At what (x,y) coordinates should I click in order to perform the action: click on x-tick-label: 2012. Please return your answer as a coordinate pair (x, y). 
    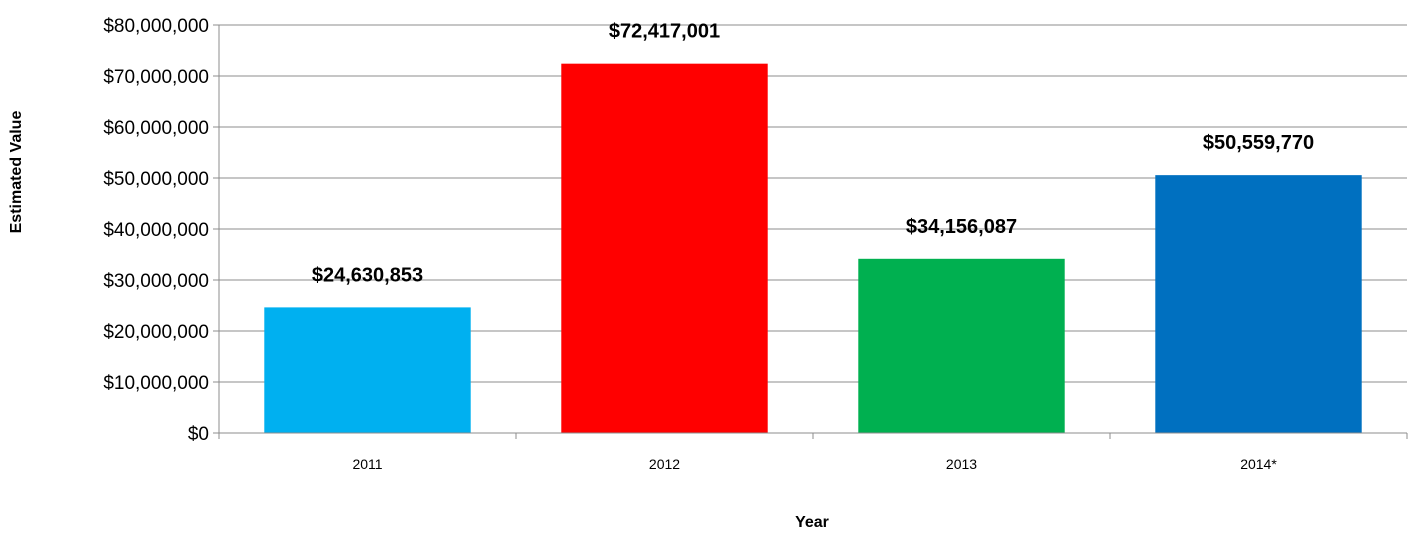
    Looking at the image, I should click on (664, 464).